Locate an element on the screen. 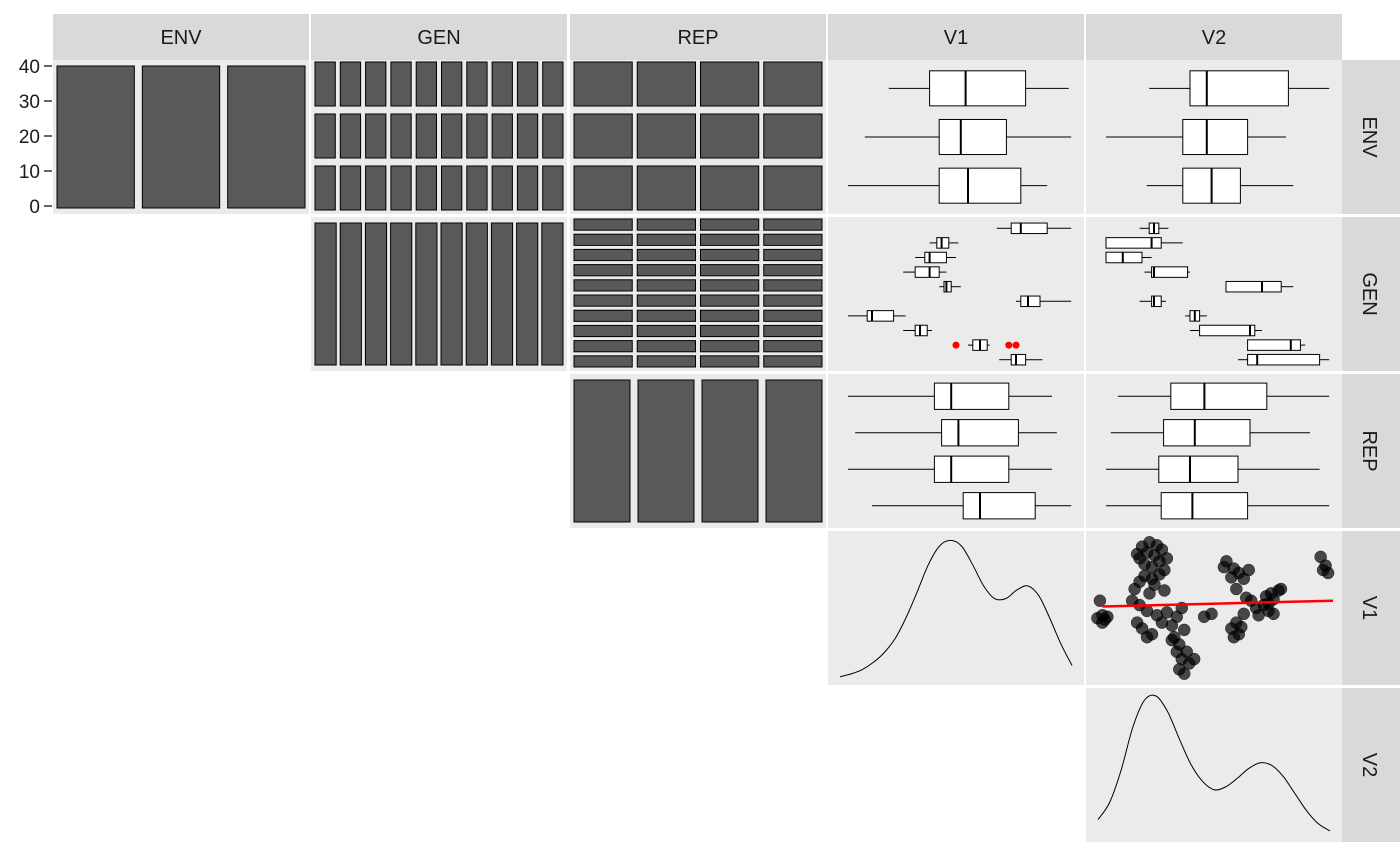 Image resolution: width=1400 pixels, height=866 pixels. y-tick-label-30: 30 is located at coordinates (29, 102).